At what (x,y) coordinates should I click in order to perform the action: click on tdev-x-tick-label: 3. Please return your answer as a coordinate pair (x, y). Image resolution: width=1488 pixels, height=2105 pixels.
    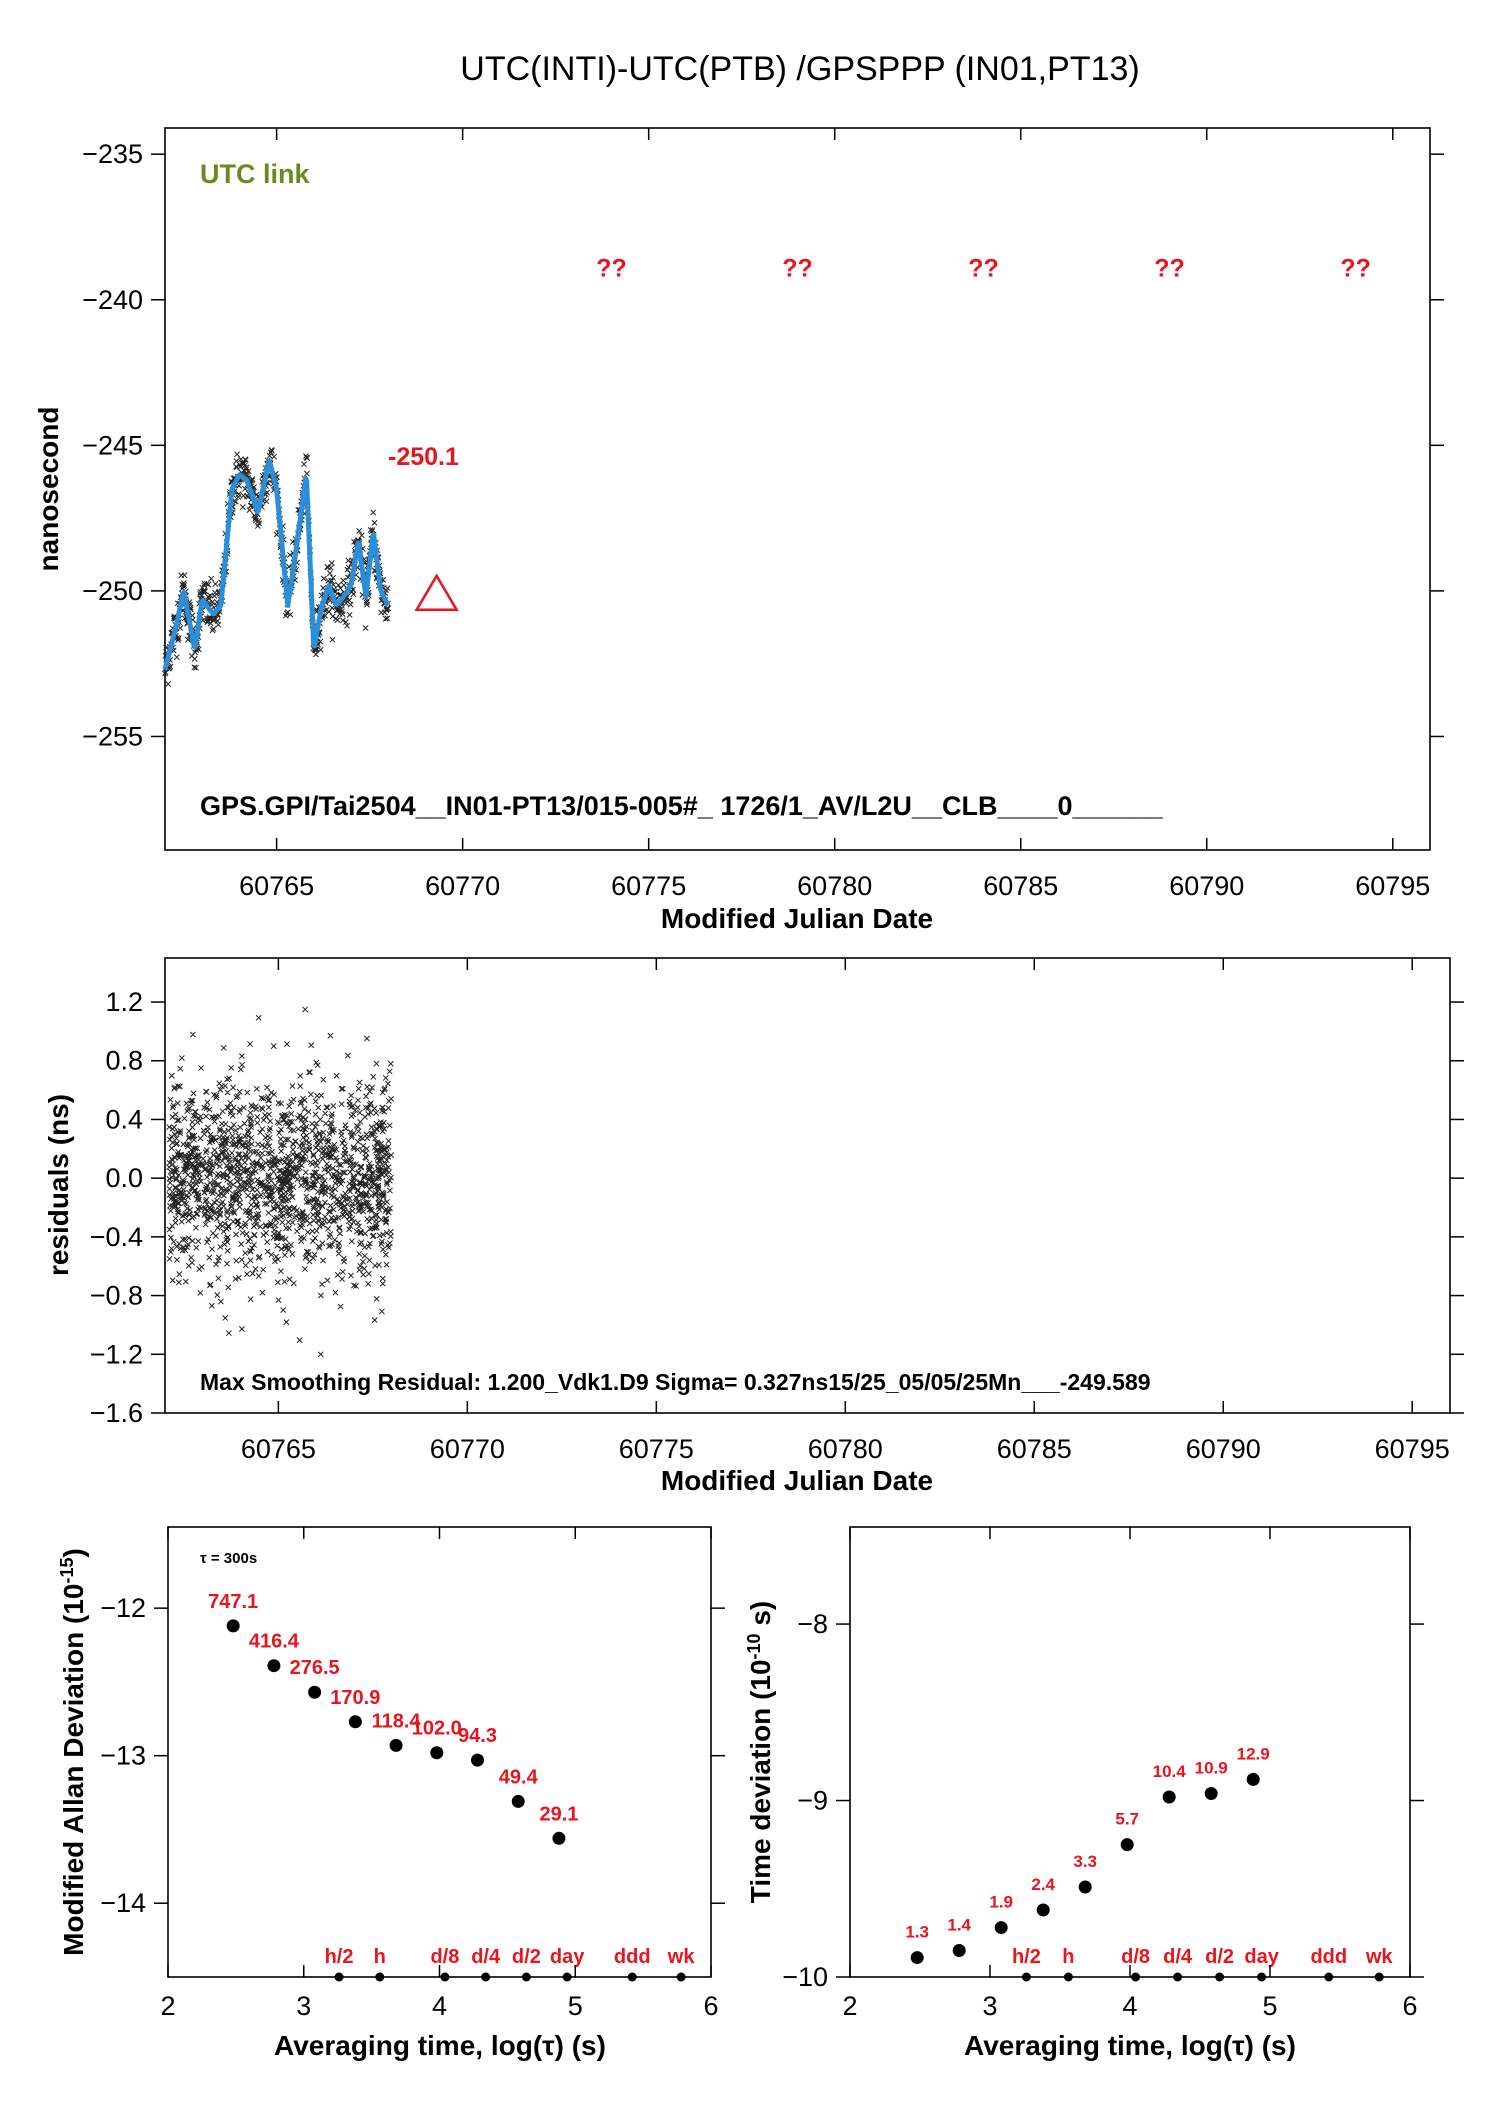
    Looking at the image, I should click on (989, 2006).